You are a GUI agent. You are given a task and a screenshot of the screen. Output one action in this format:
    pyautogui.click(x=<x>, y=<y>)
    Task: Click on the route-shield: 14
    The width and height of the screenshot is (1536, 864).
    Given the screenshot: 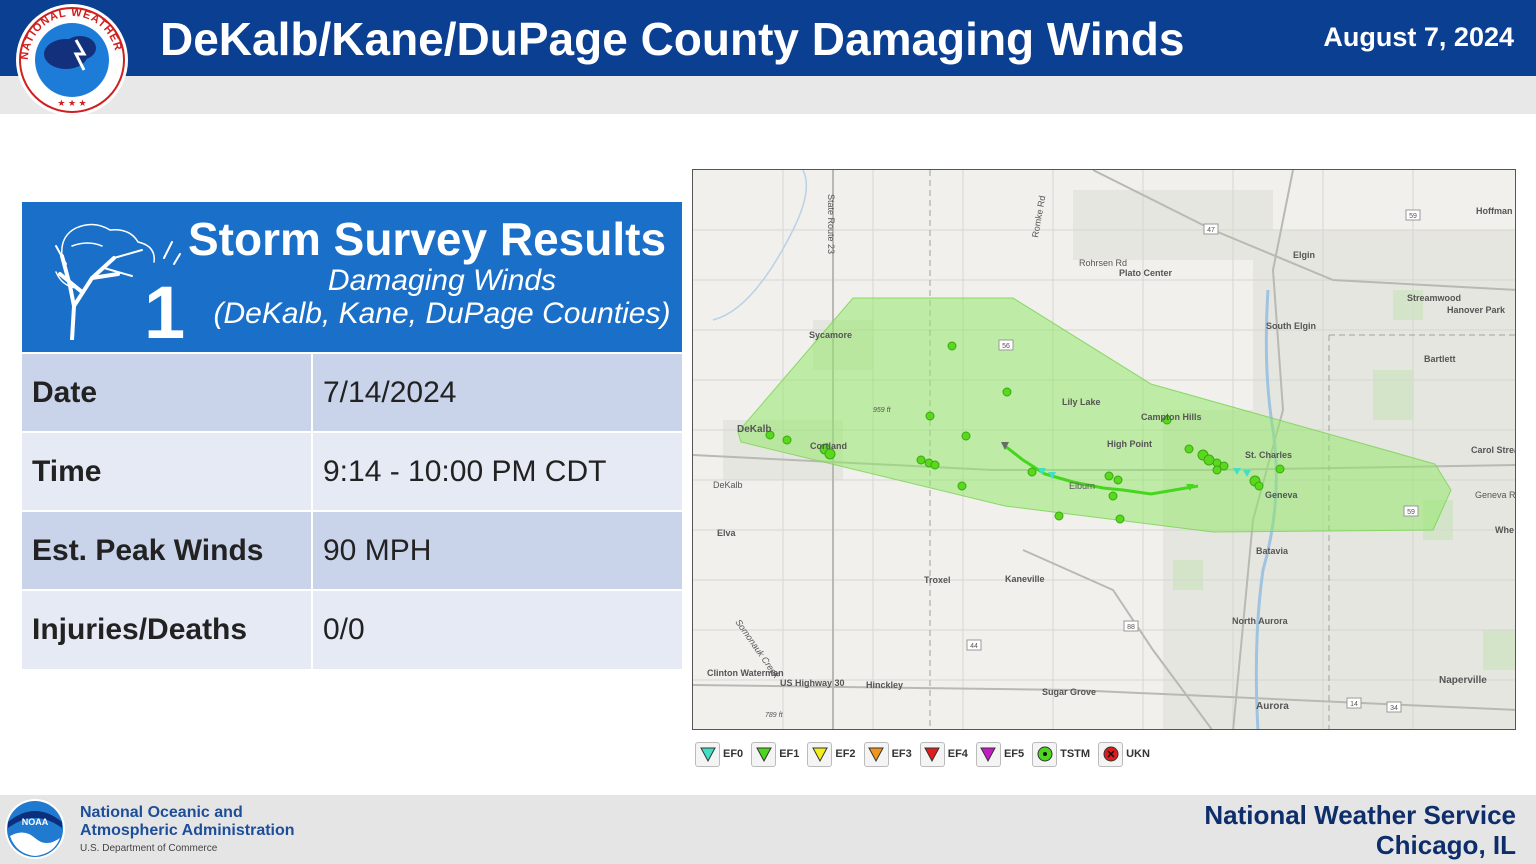 What is the action you would take?
    pyautogui.click(x=1354, y=704)
    